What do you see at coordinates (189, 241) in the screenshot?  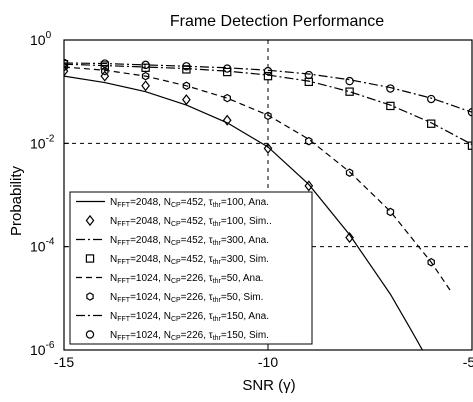 I see `legend-label: NFFT=2048, NCP=452, τthr=300, Ana.` at bounding box center [189, 241].